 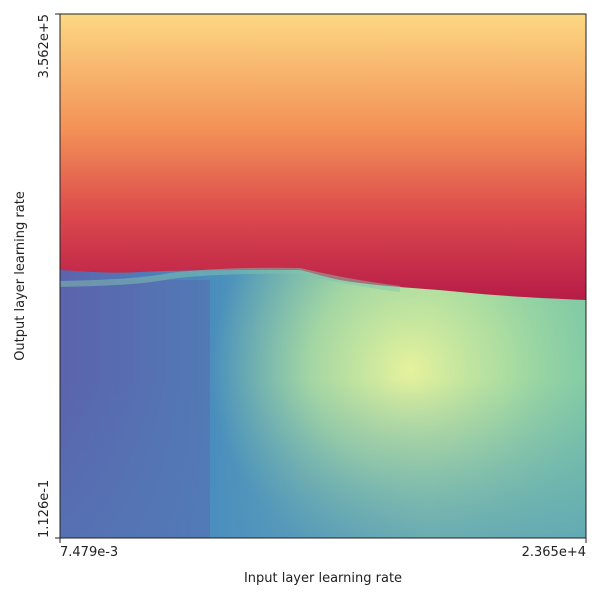 I want to click on x-axis-label: Input layer learning rate, so click(x=323, y=578).